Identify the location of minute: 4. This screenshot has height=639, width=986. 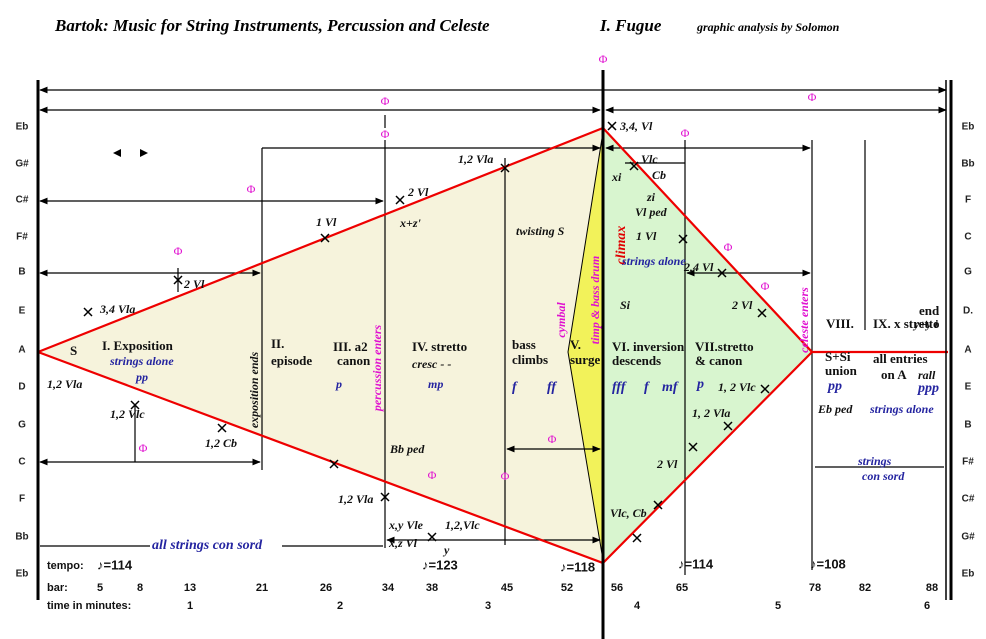
(637, 606).